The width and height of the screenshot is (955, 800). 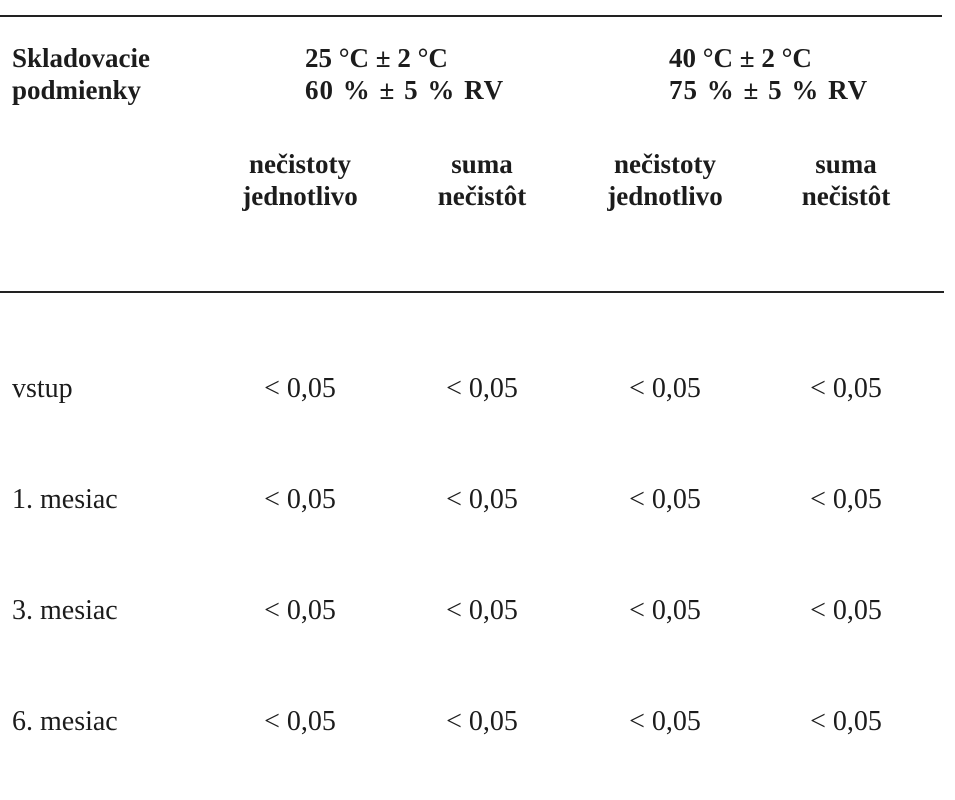 I want to click on row-label-month-3: 3. mesiac, so click(x=65, y=610).